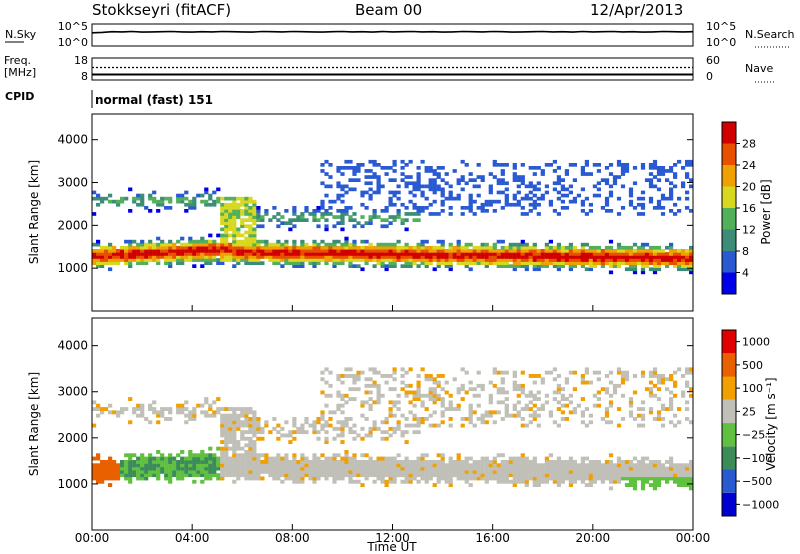 This screenshot has height=554, width=800. Describe the element at coordinates (749, 187) in the screenshot. I see `colorbar-tick-label: 20` at that location.